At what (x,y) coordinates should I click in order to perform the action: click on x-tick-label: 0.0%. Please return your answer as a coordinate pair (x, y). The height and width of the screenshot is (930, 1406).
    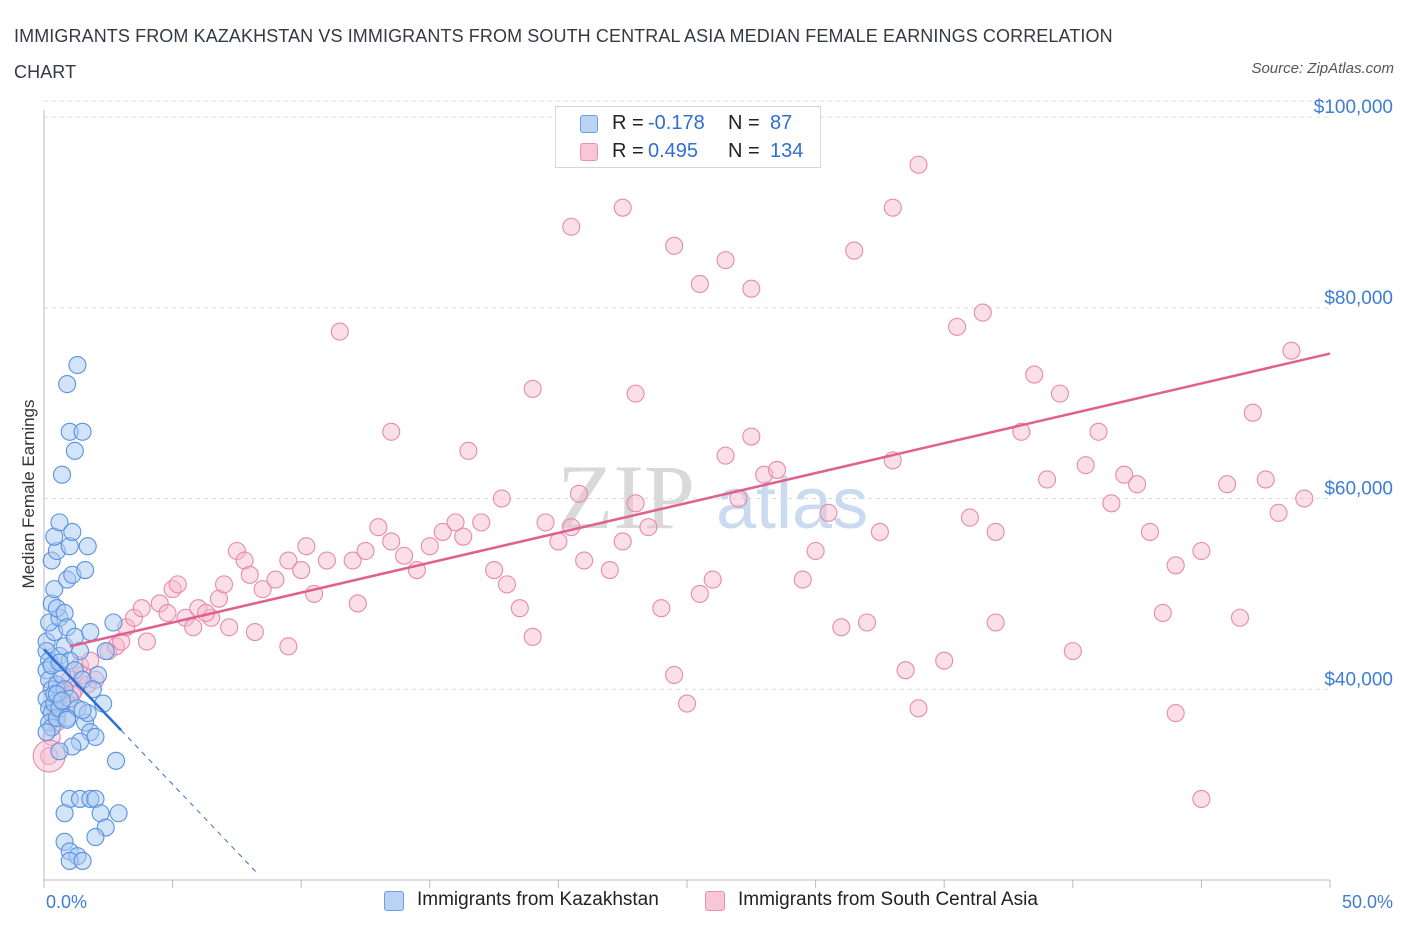
    Looking at the image, I should click on (66, 902).